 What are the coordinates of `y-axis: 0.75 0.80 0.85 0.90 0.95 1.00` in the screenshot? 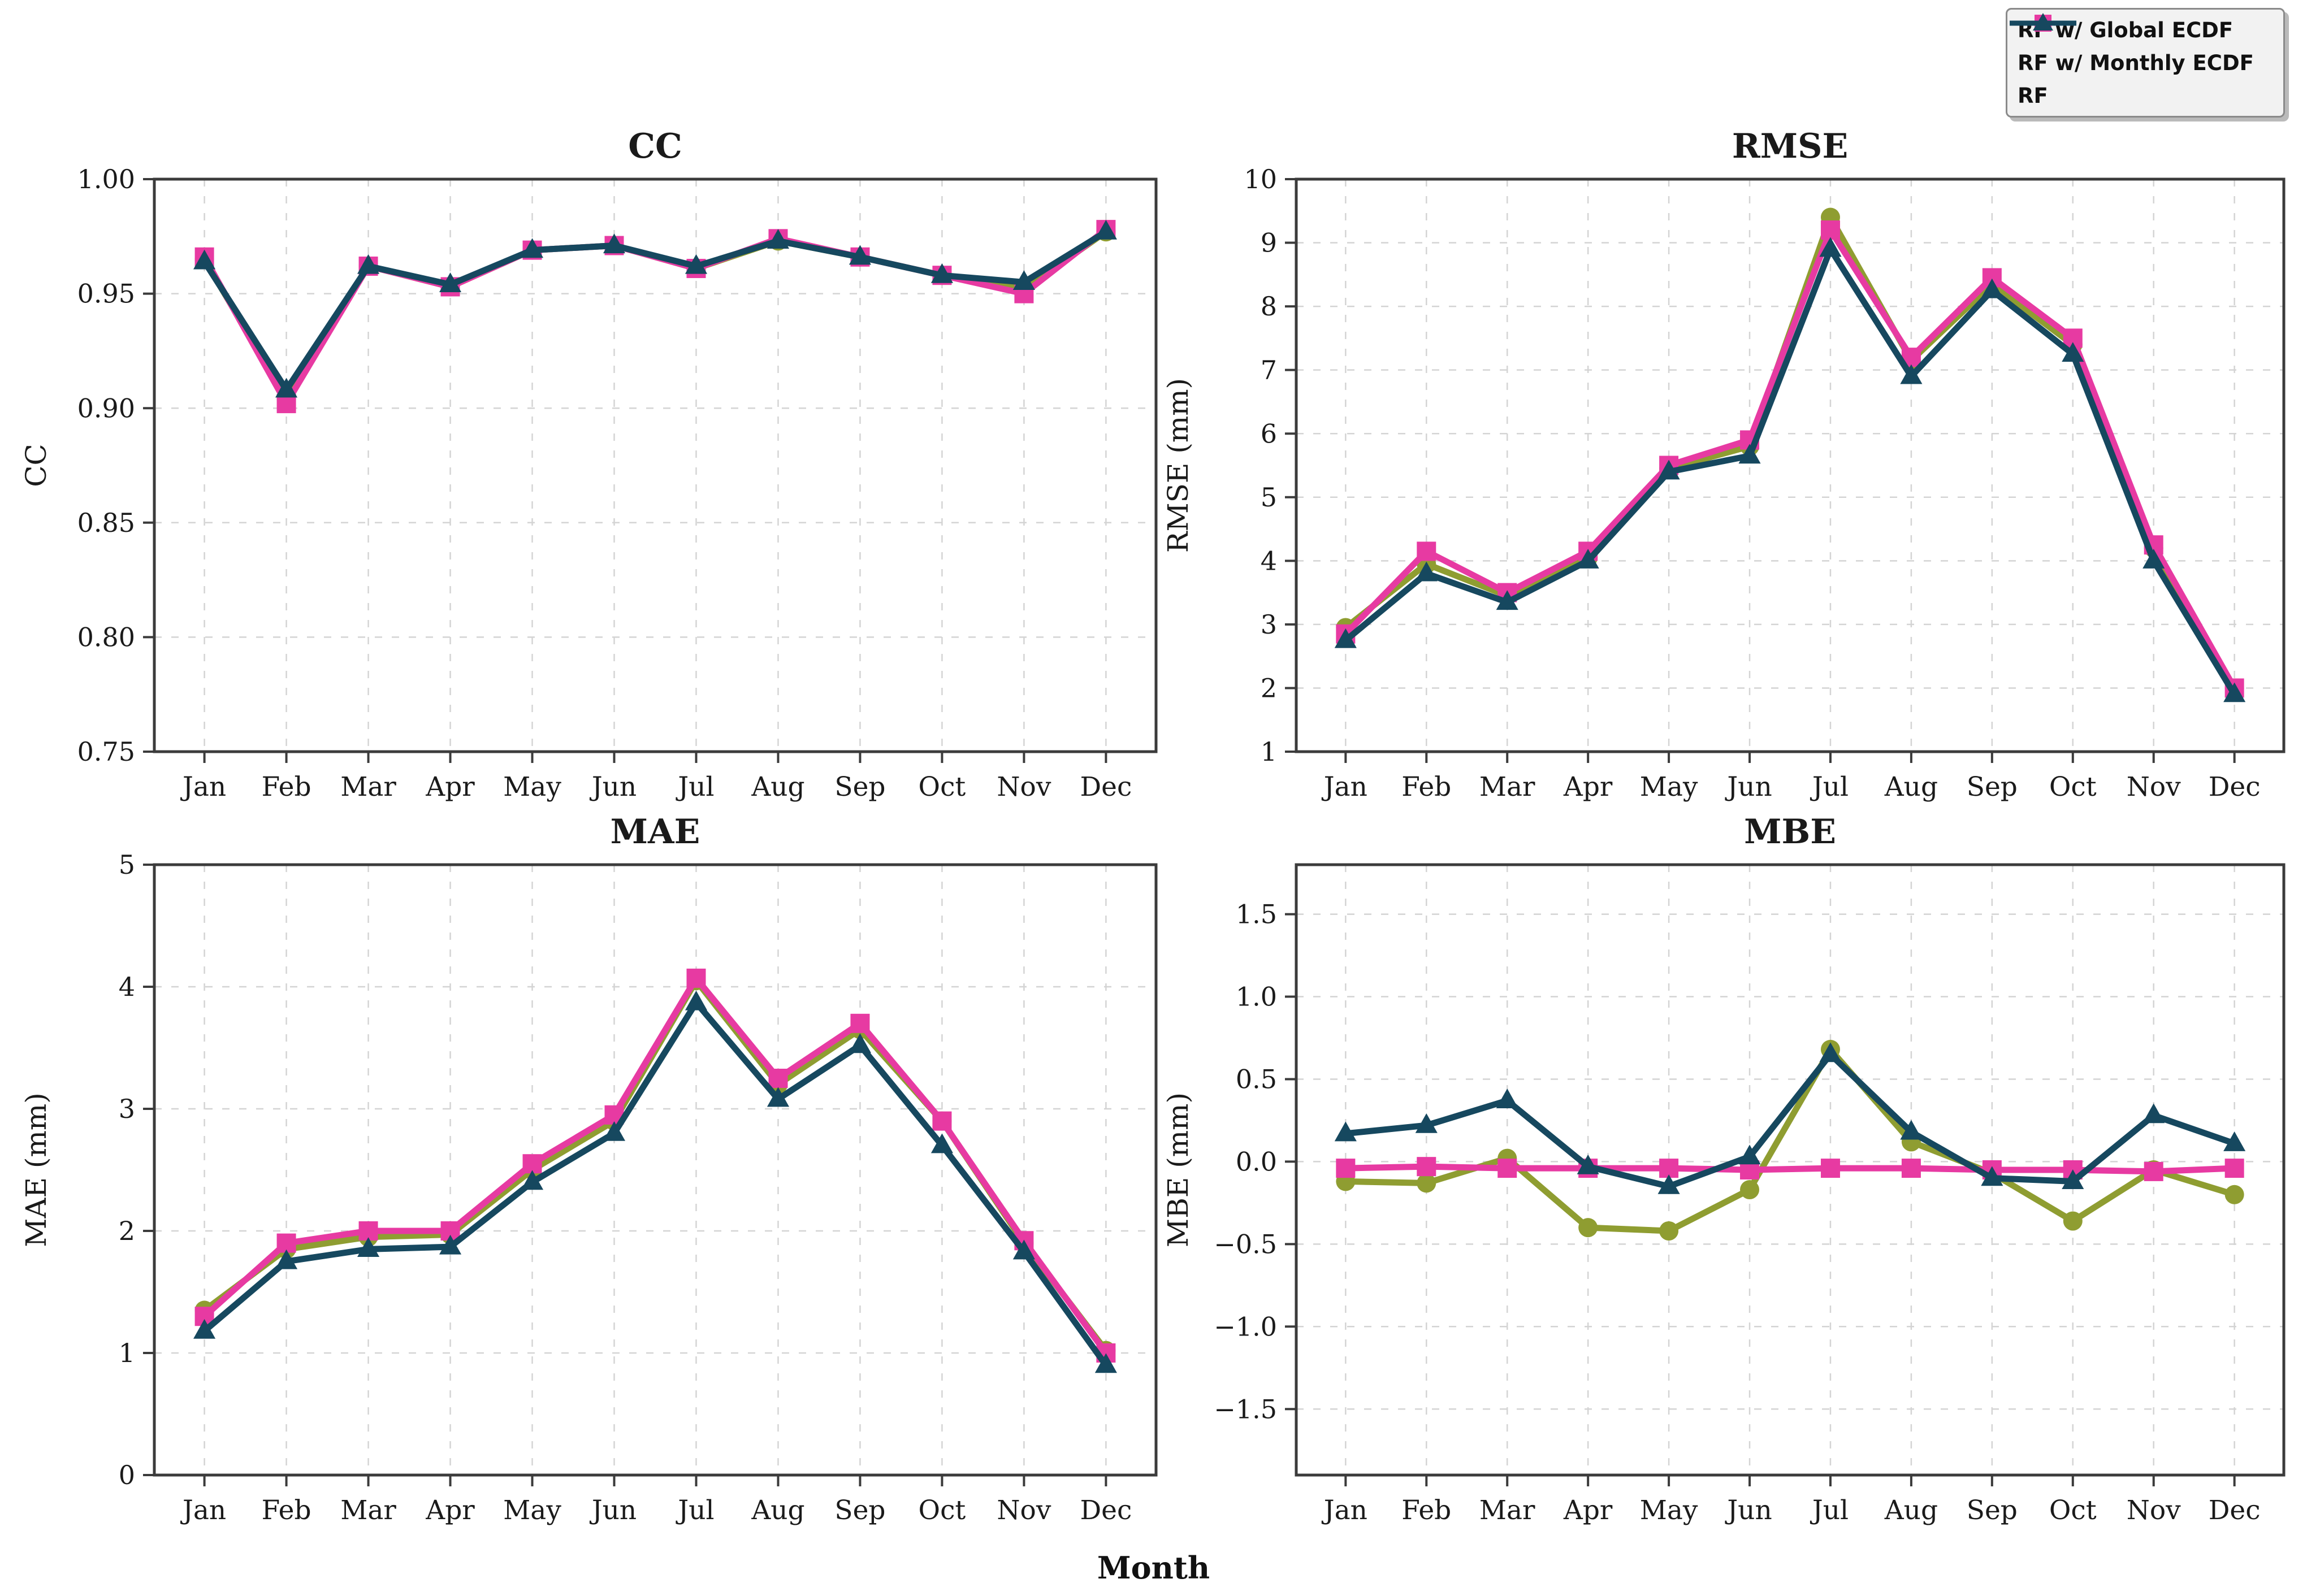 It's located at (115, 465).